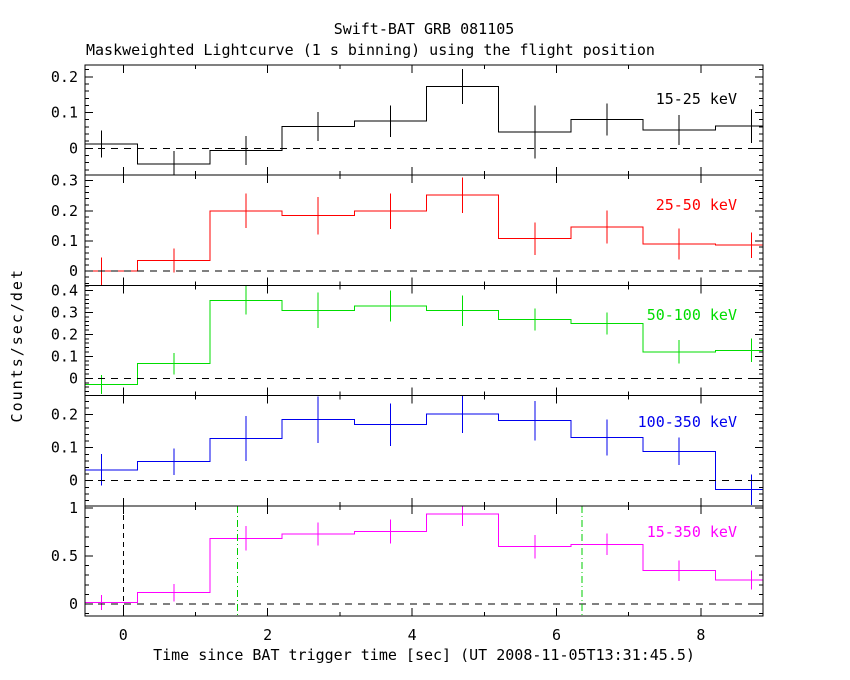 This screenshot has height=680, width=850. Describe the element at coordinates (412, 635) in the screenshot. I see `x-tick-label: 4` at that location.